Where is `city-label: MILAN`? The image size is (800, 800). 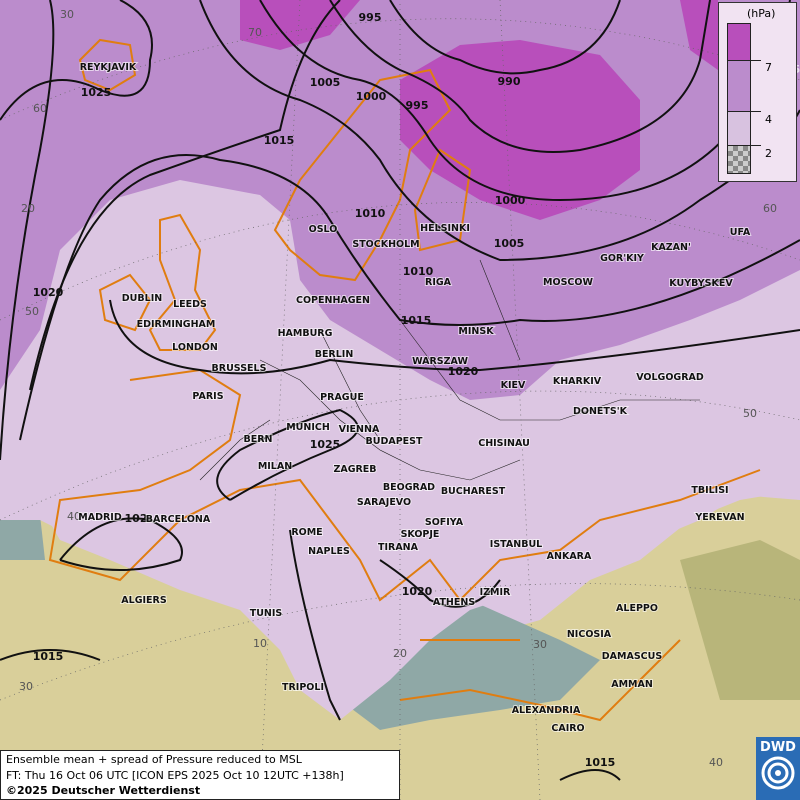
city-label: MILAN is located at coordinates (275, 466).